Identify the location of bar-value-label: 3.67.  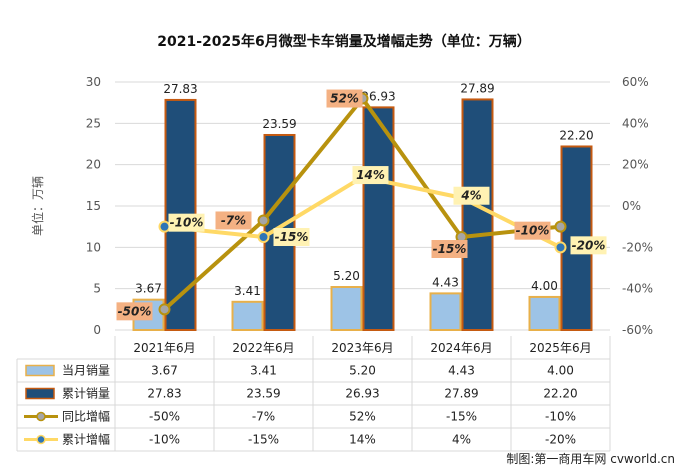
(148, 289).